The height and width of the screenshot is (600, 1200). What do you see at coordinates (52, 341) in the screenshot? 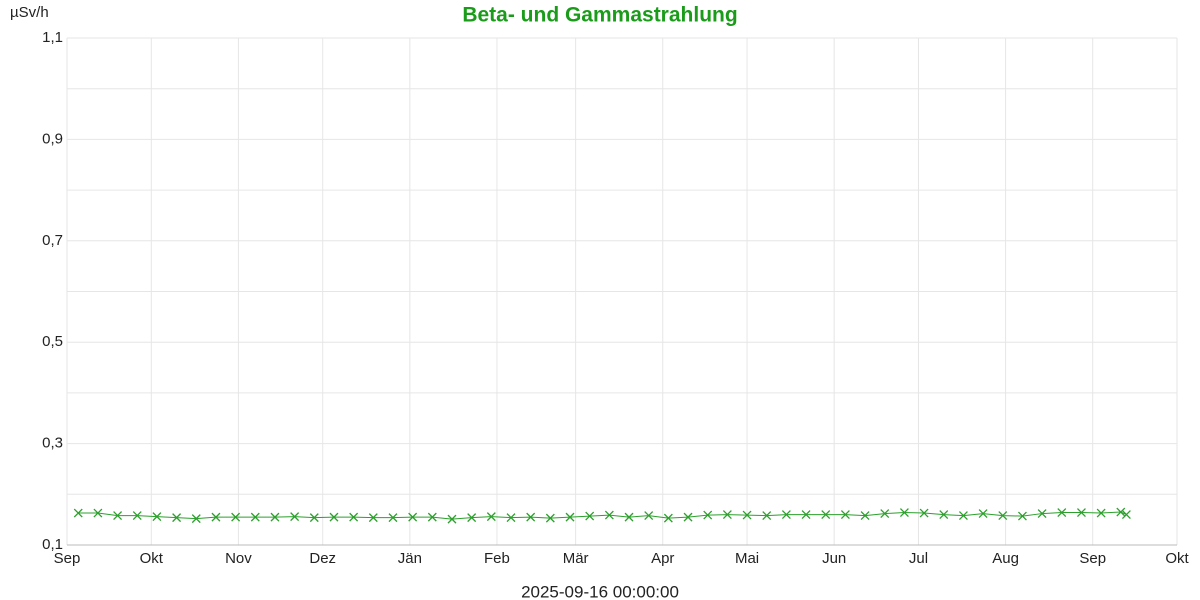
I see `y-tick-label: 0,5` at bounding box center [52, 341].